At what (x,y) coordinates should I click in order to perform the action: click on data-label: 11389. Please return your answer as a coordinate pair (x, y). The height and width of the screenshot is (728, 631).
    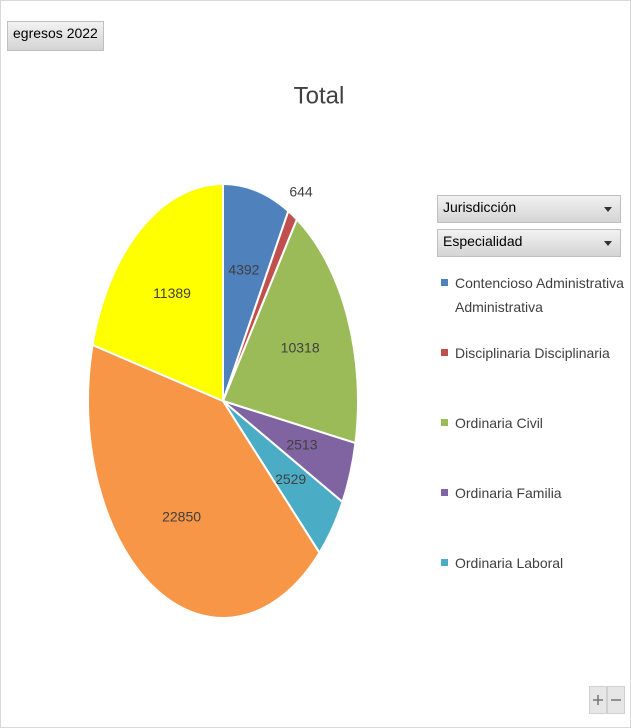
    Looking at the image, I should click on (172, 293).